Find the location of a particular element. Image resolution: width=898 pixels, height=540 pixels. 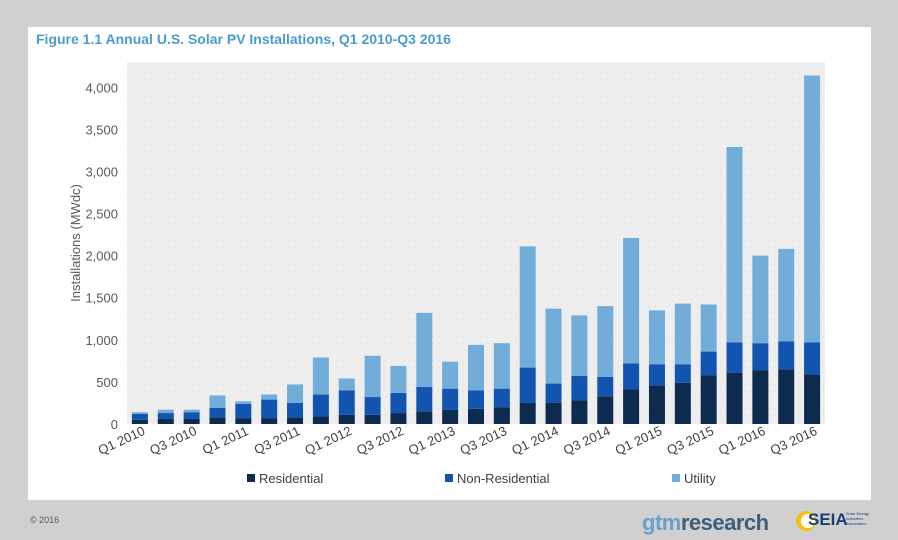

x-tick-label: Q3 2010 is located at coordinates (173, 440).